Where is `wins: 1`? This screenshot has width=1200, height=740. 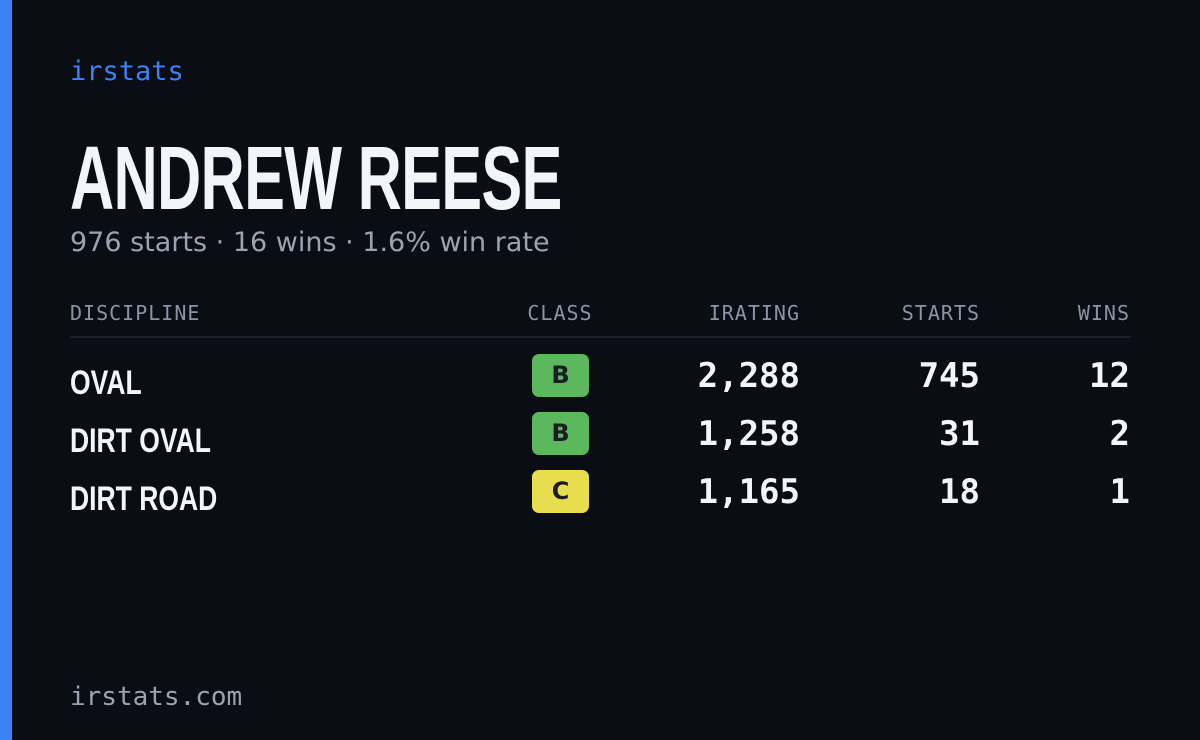
wins: 1 is located at coordinates (1119, 492).